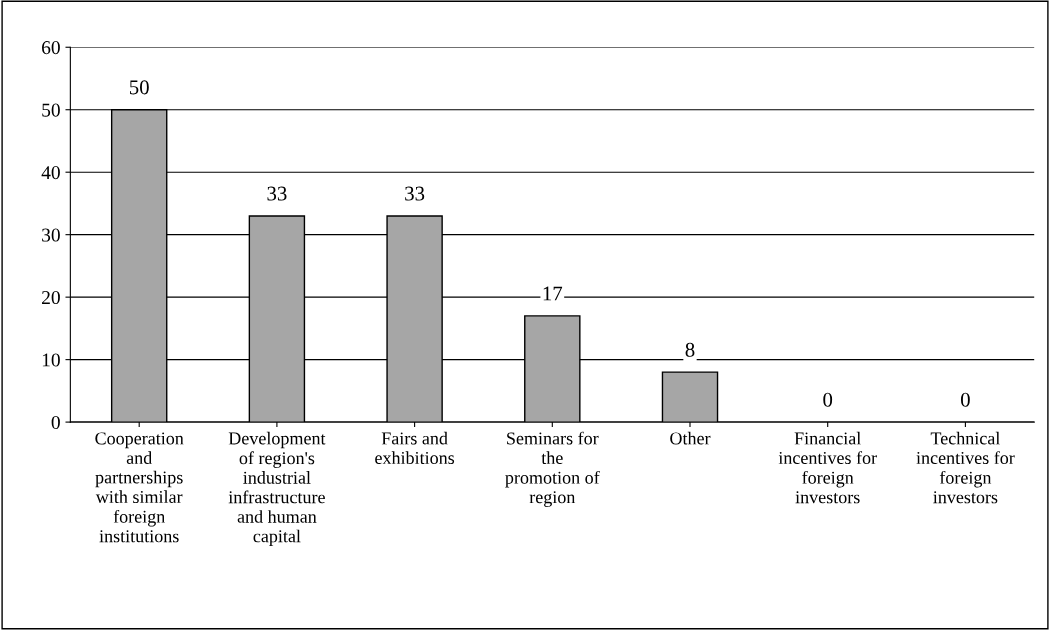 This screenshot has height=630, width=1050. Describe the element at coordinates (690, 349) in the screenshot. I see `data-label: 8` at that location.